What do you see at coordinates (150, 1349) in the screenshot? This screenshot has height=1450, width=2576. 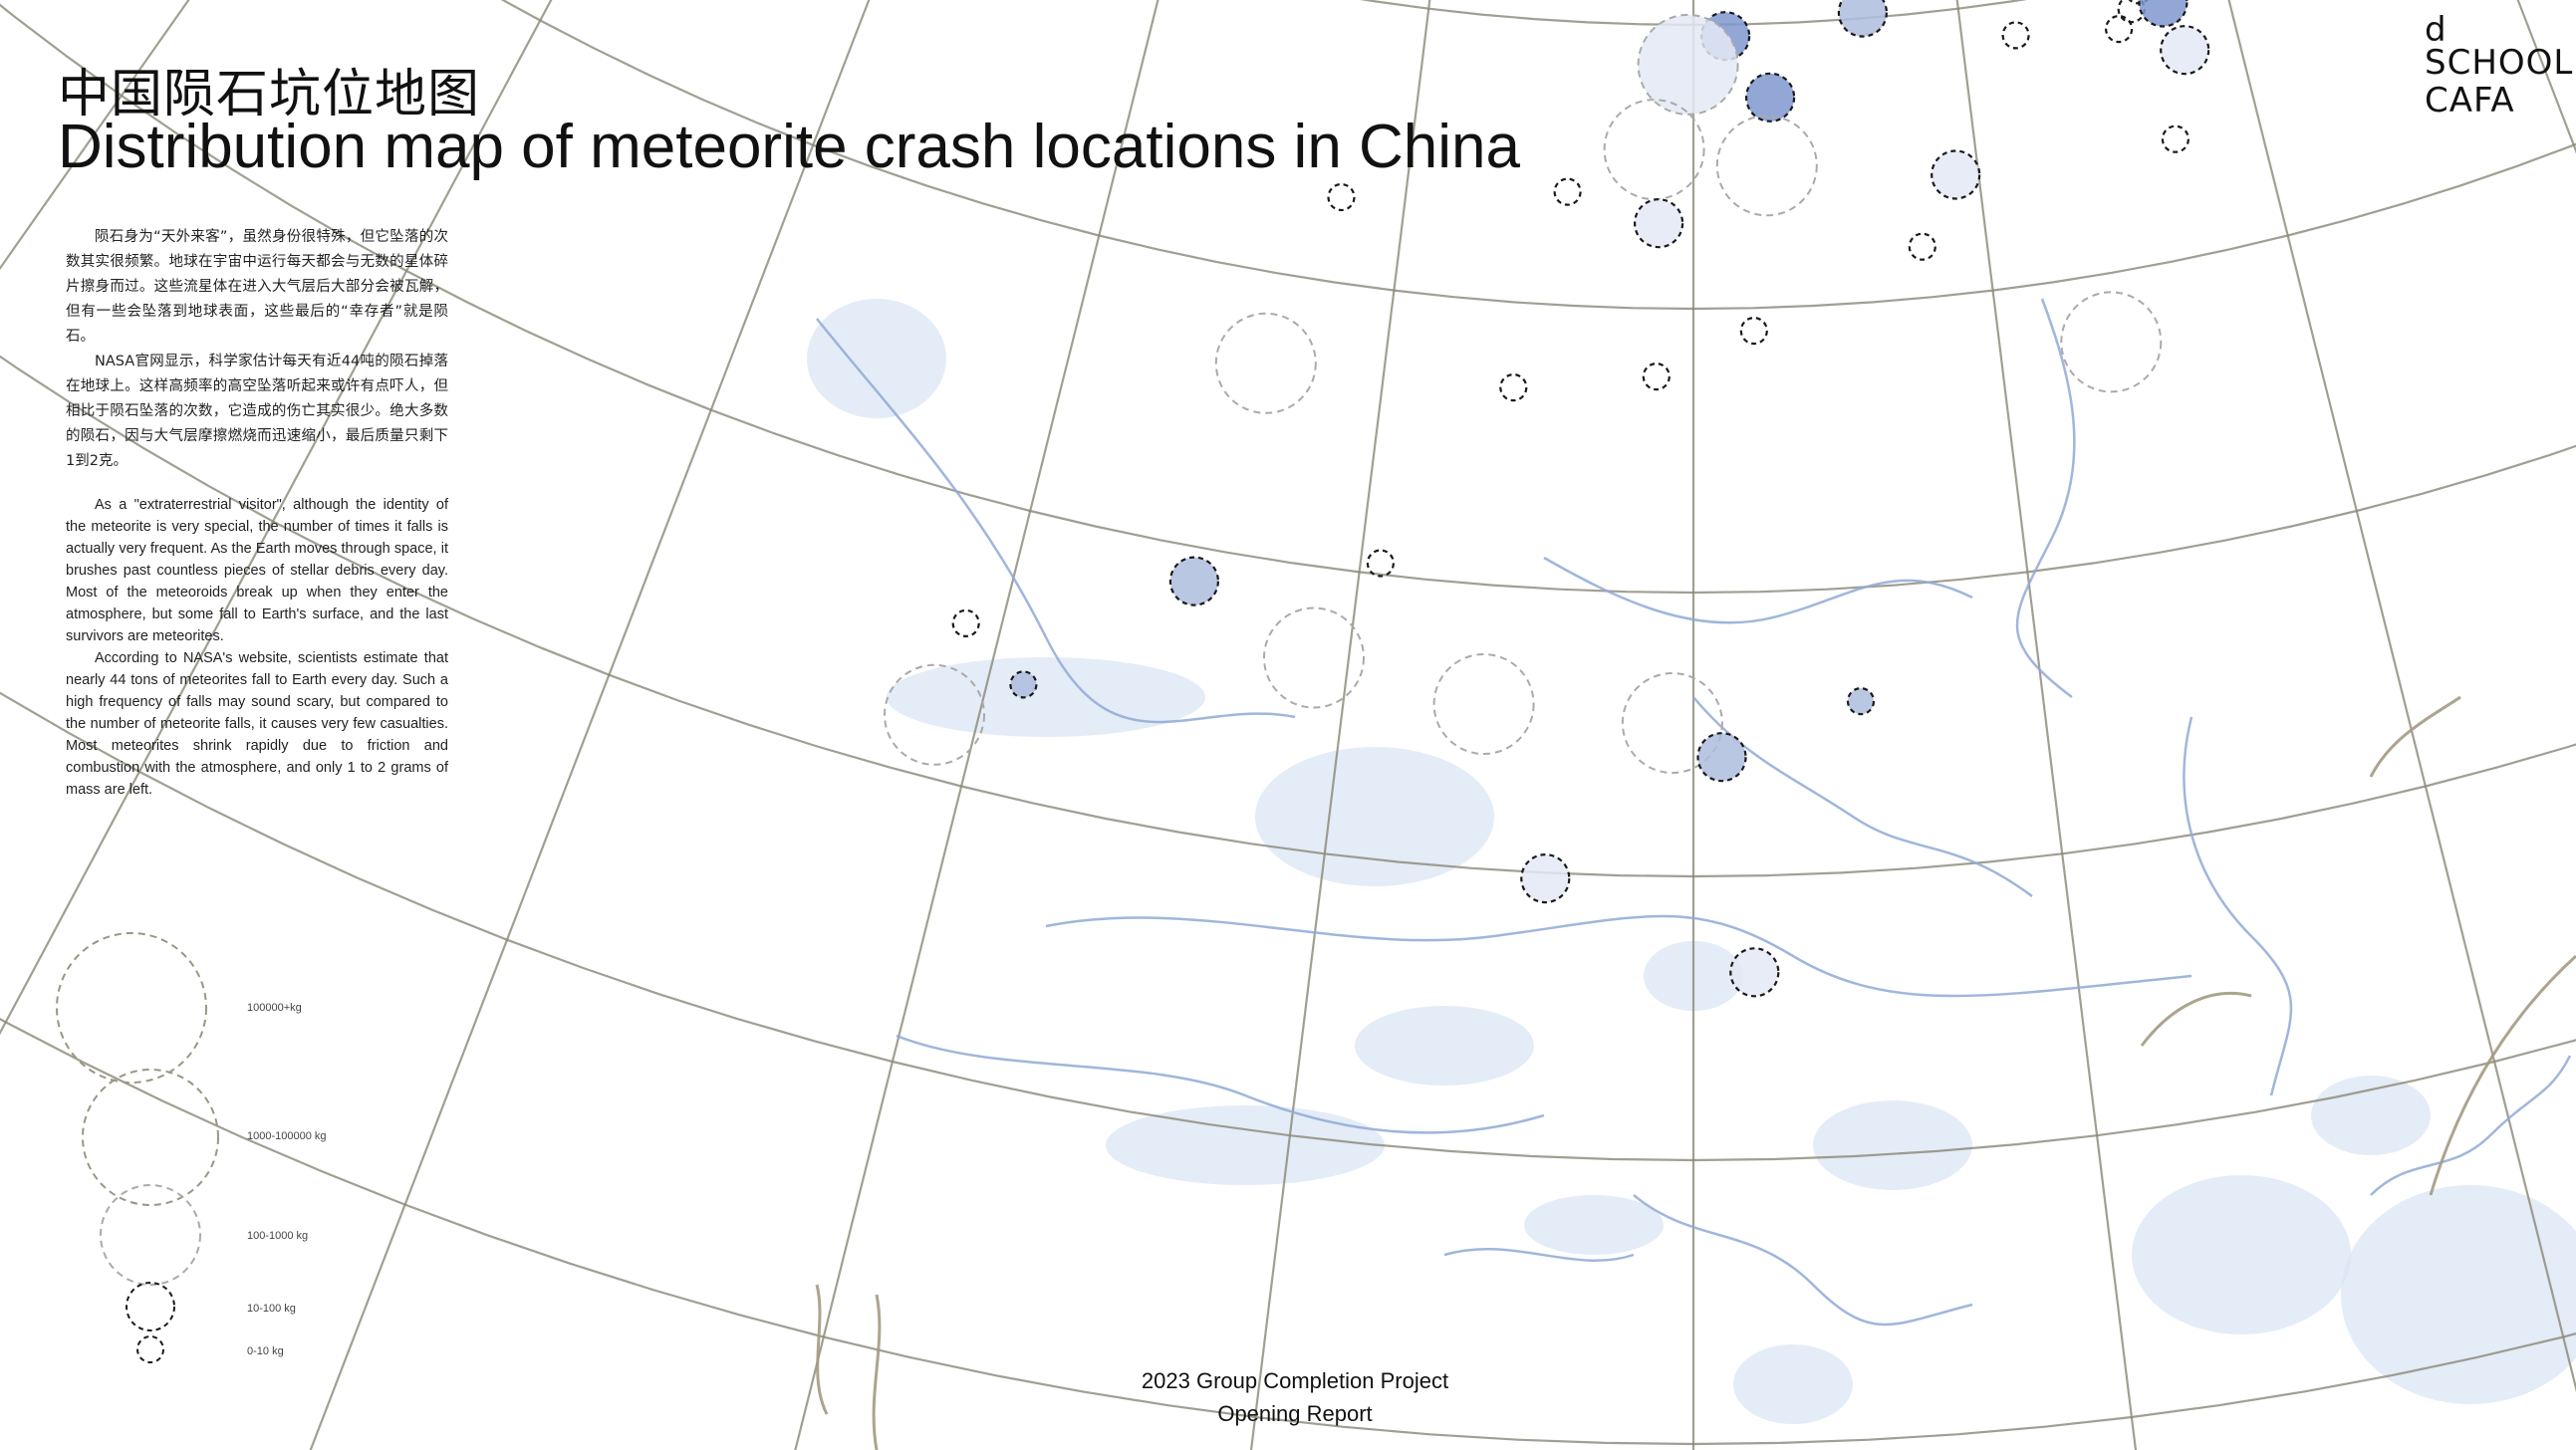 I see `legend-circle-t5` at bounding box center [150, 1349].